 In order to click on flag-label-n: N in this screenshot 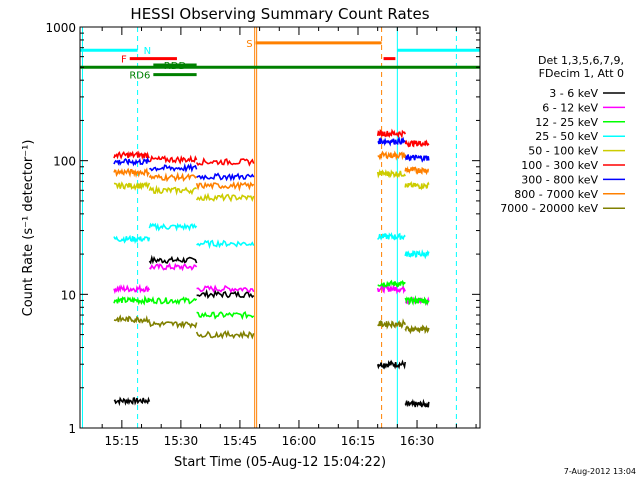, I will do `click(147, 51)`.